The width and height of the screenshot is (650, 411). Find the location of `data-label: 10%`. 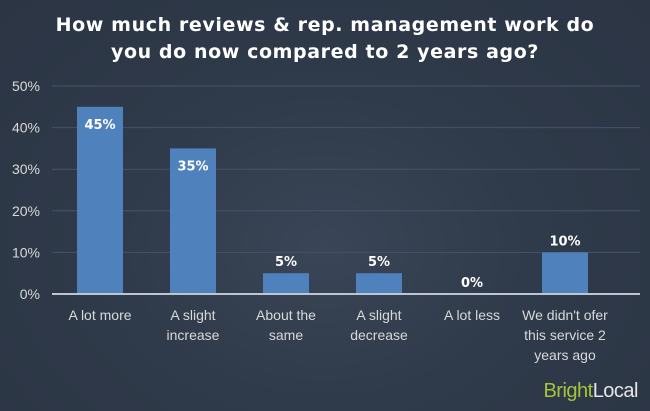

data-label: 10% is located at coordinates (564, 241).